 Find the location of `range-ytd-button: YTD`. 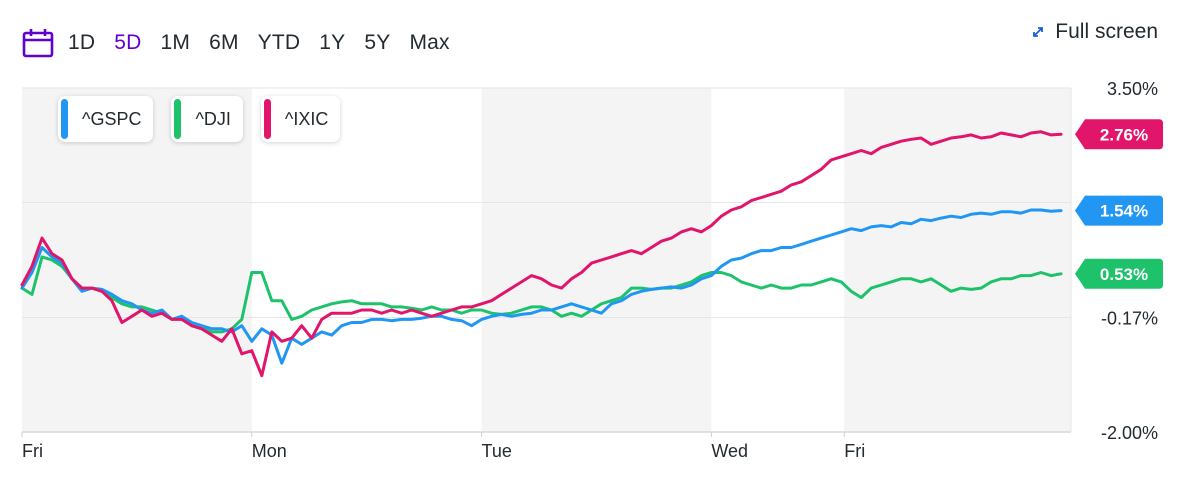

range-ytd-button: YTD is located at coordinates (279, 42).